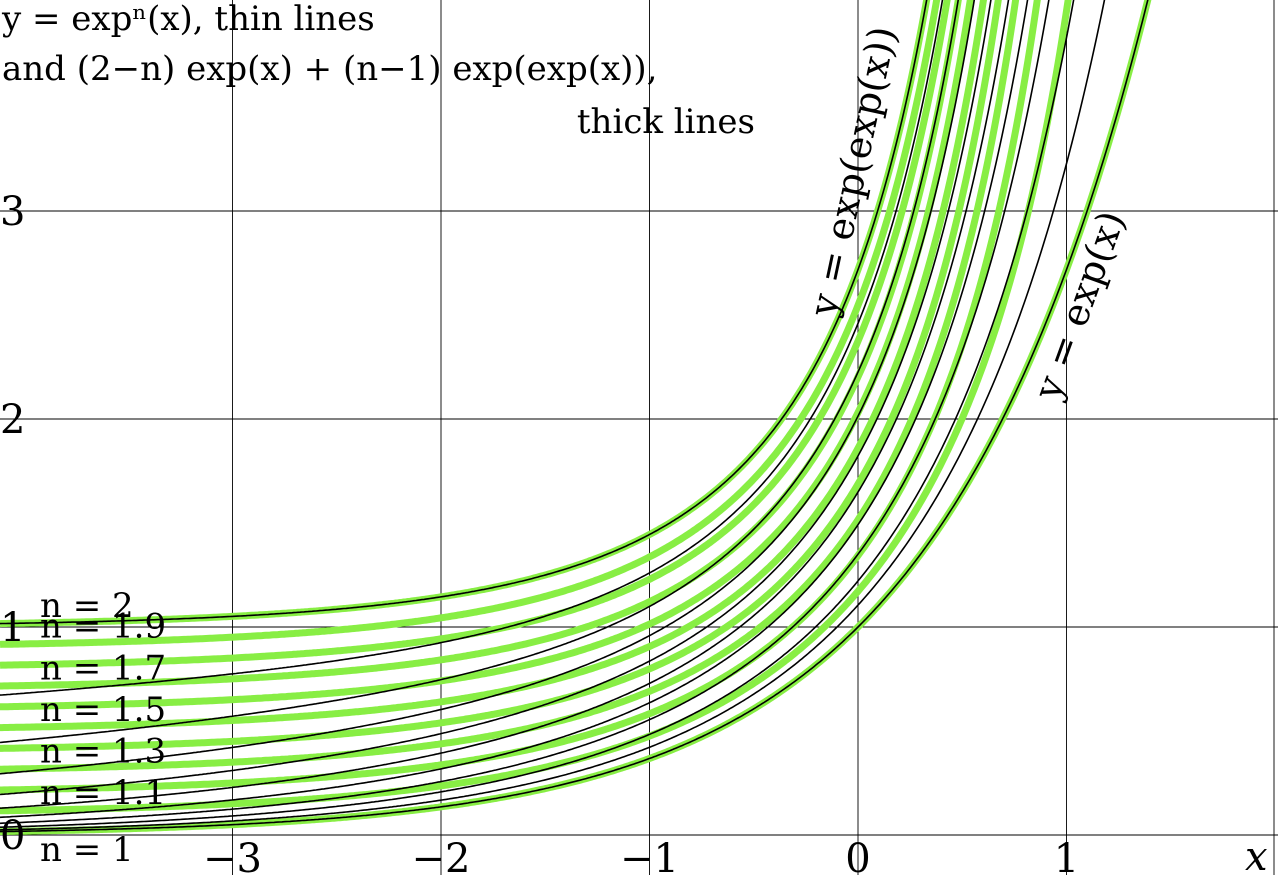  Describe the element at coordinates (87, 850) in the screenshot. I see `n-label: n = 1` at that location.